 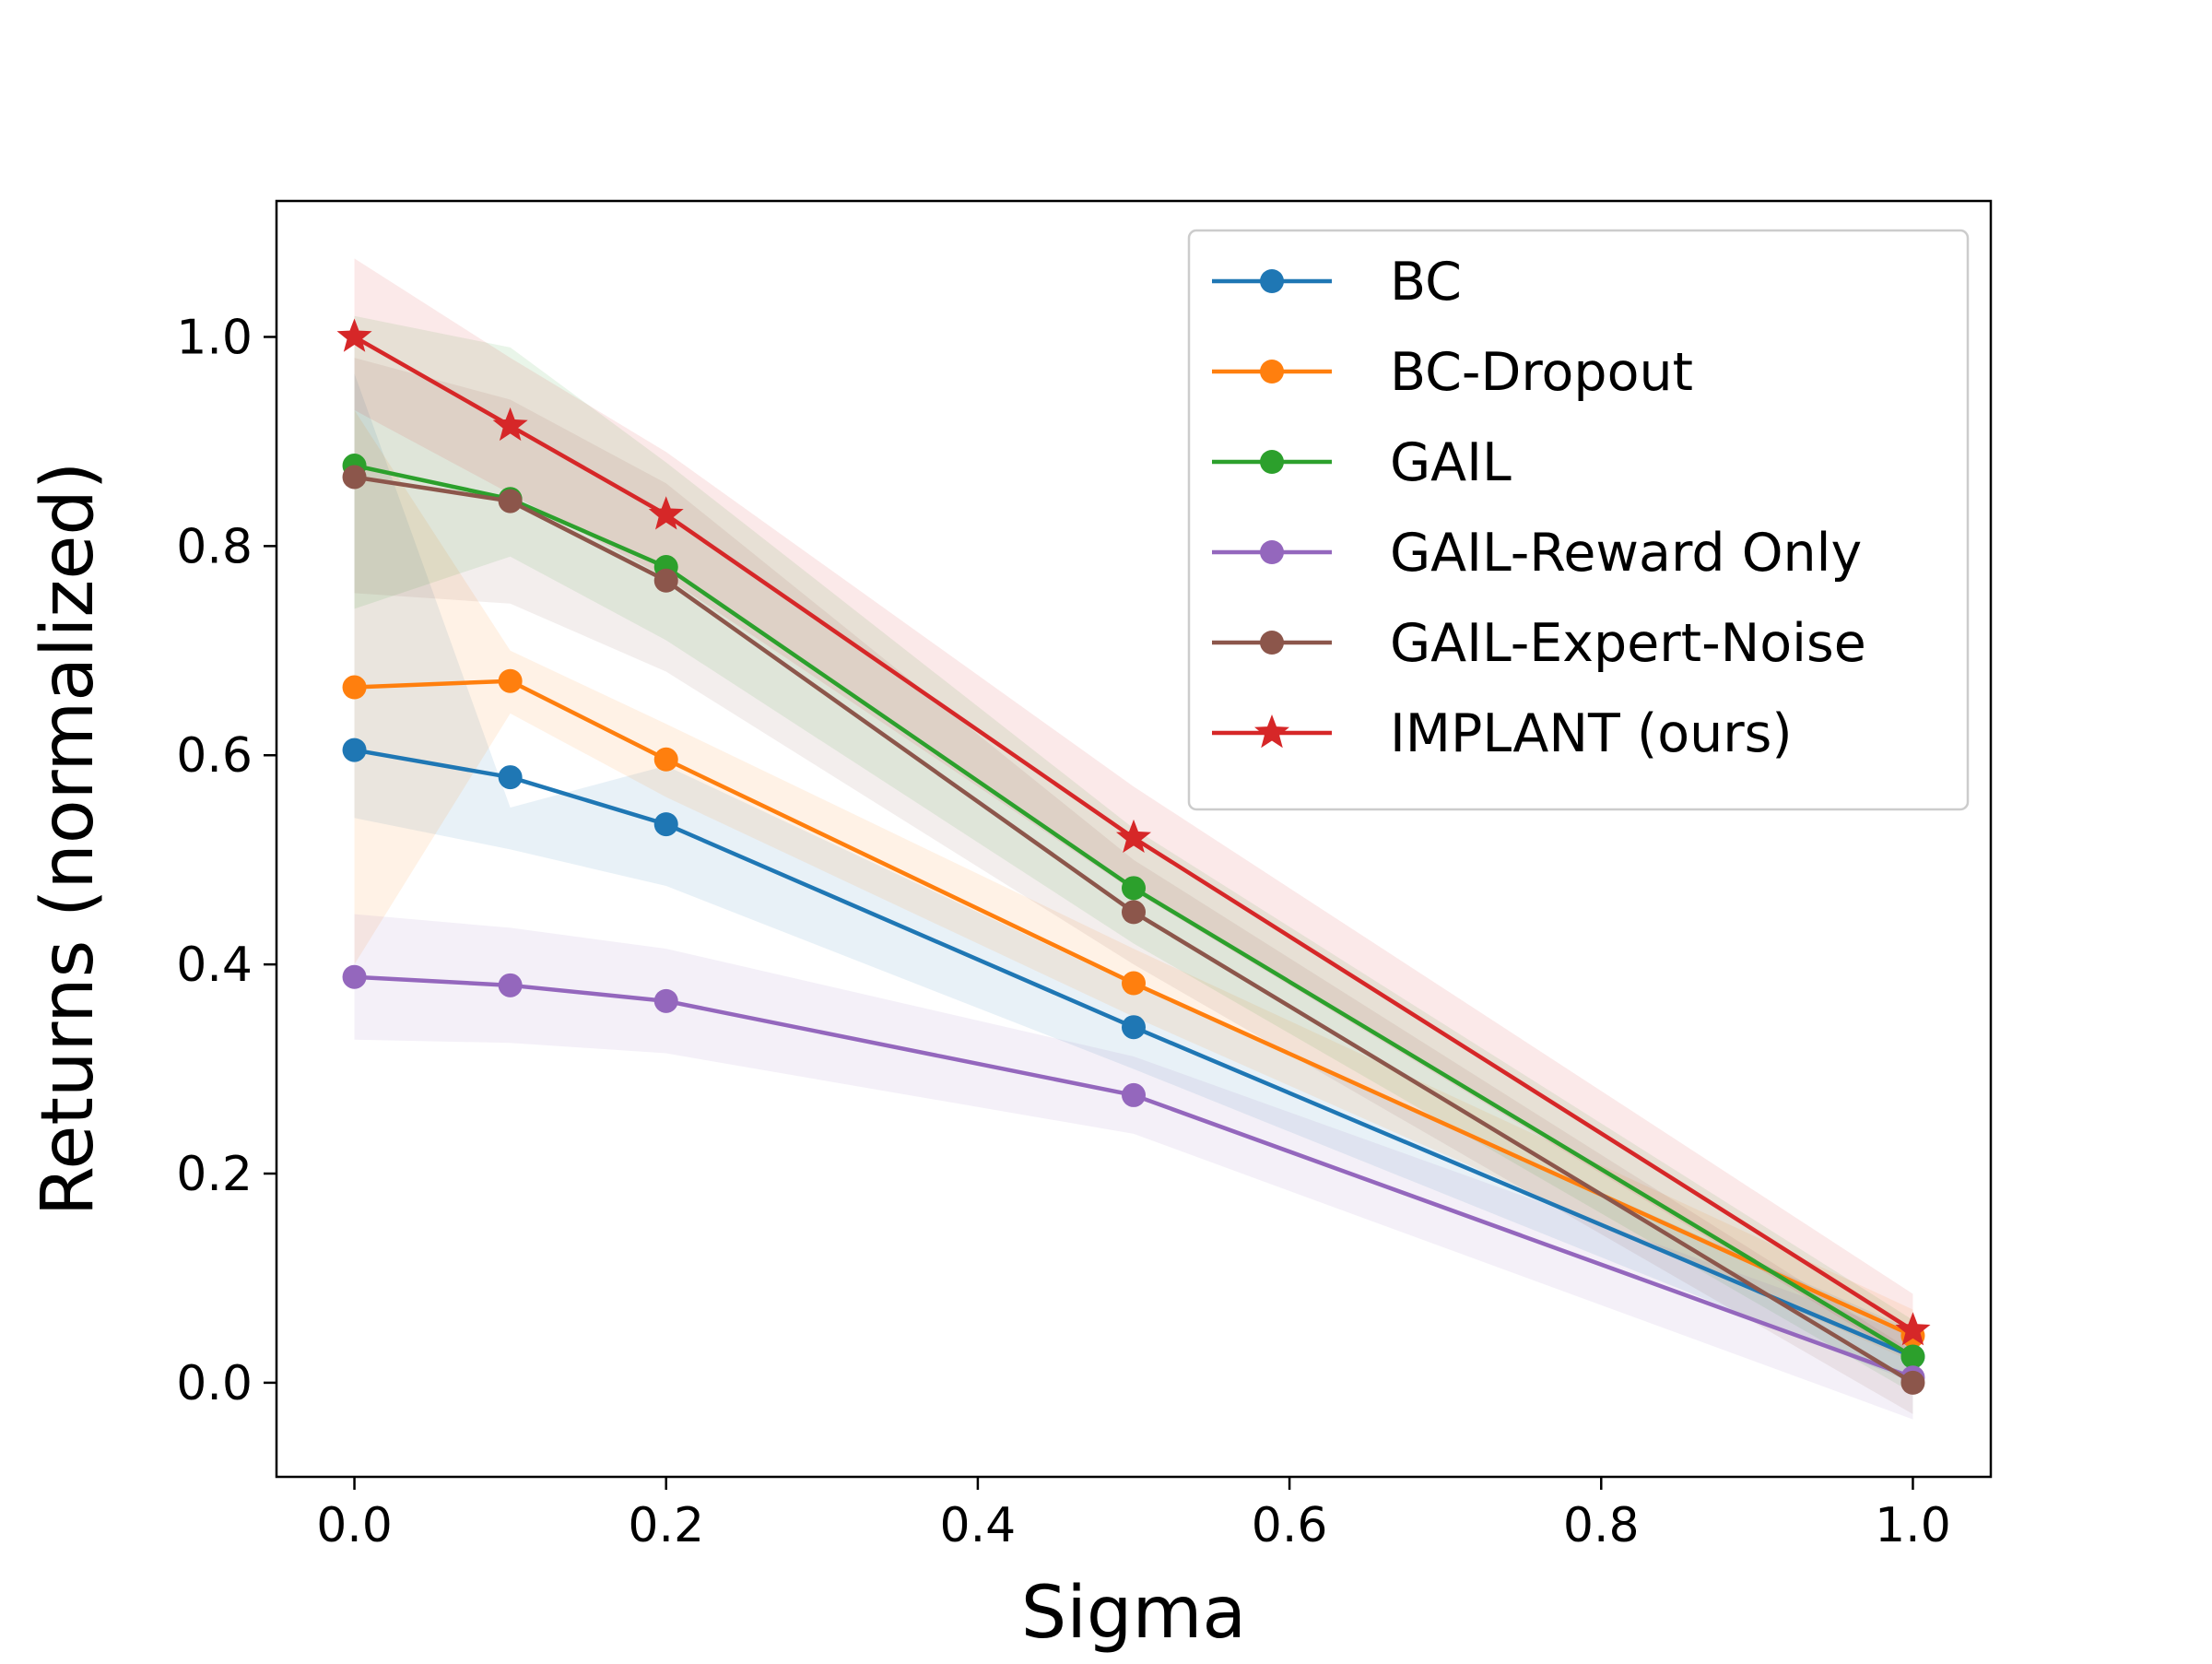 I want to click on legend-marker-gail-reward-only, so click(x=1272, y=552).